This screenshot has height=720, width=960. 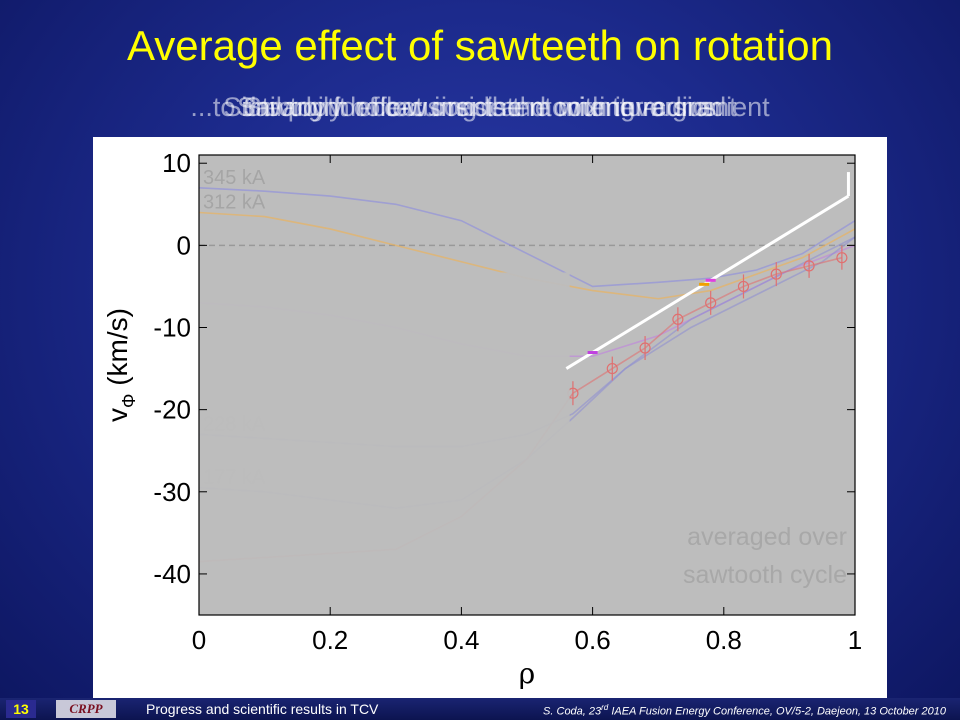 What do you see at coordinates (86, 709) in the screenshot?
I see `crpp-logo: CRPP` at bounding box center [86, 709].